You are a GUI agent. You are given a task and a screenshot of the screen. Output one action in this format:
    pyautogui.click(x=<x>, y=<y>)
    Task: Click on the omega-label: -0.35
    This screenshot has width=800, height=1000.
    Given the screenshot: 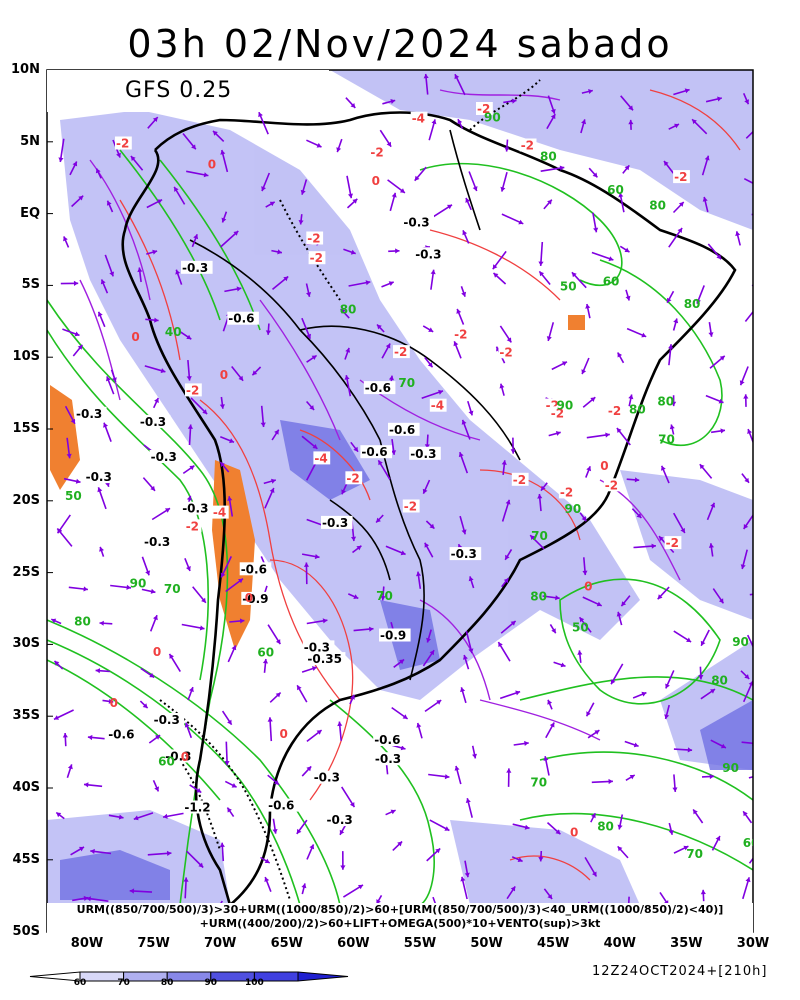 What is the action you would take?
    pyautogui.click(x=326, y=659)
    